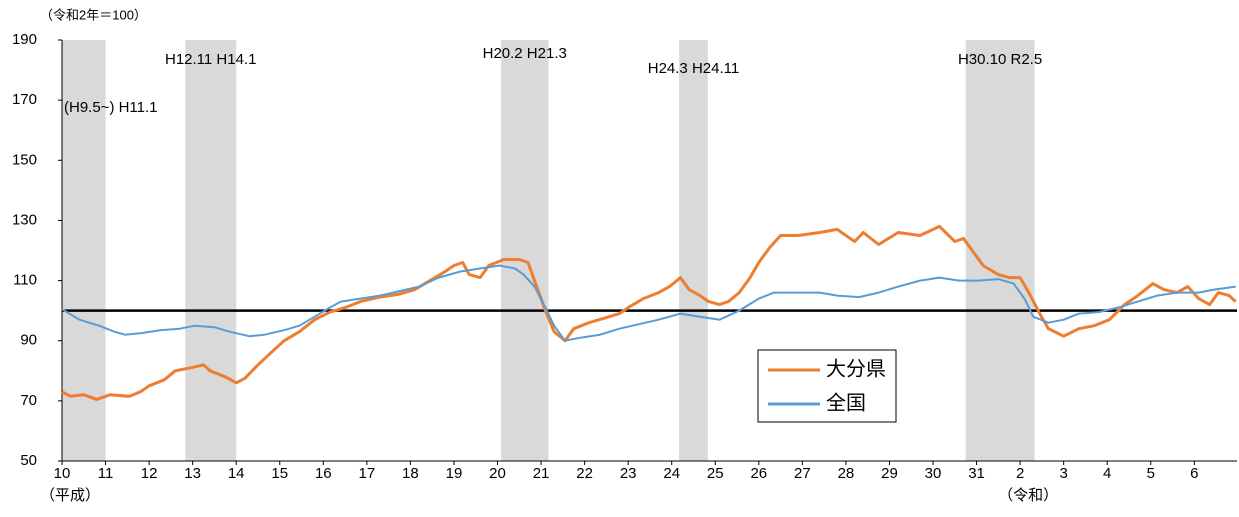  What do you see at coordinates (497, 473) in the screenshot?
I see `x-tick-label: 20` at bounding box center [497, 473].